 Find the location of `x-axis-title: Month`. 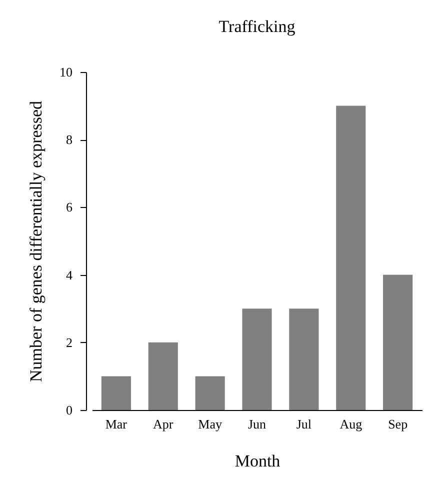

x-axis-title: Month is located at coordinates (257, 461).